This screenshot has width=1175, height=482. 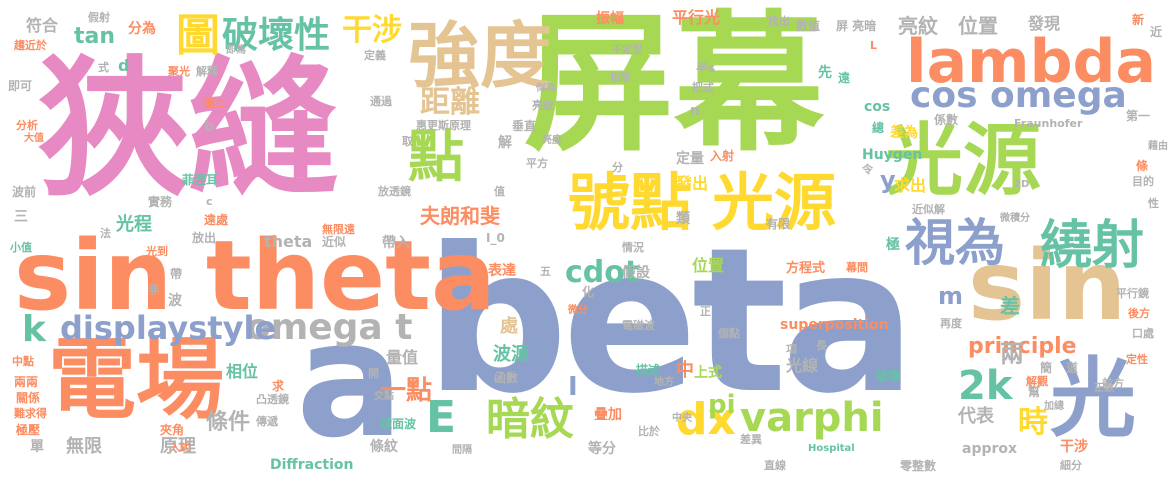 What do you see at coordinates (384, 447) in the screenshot?
I see `word-tiao-wen: 條紋` at bounding box center [384, 447].